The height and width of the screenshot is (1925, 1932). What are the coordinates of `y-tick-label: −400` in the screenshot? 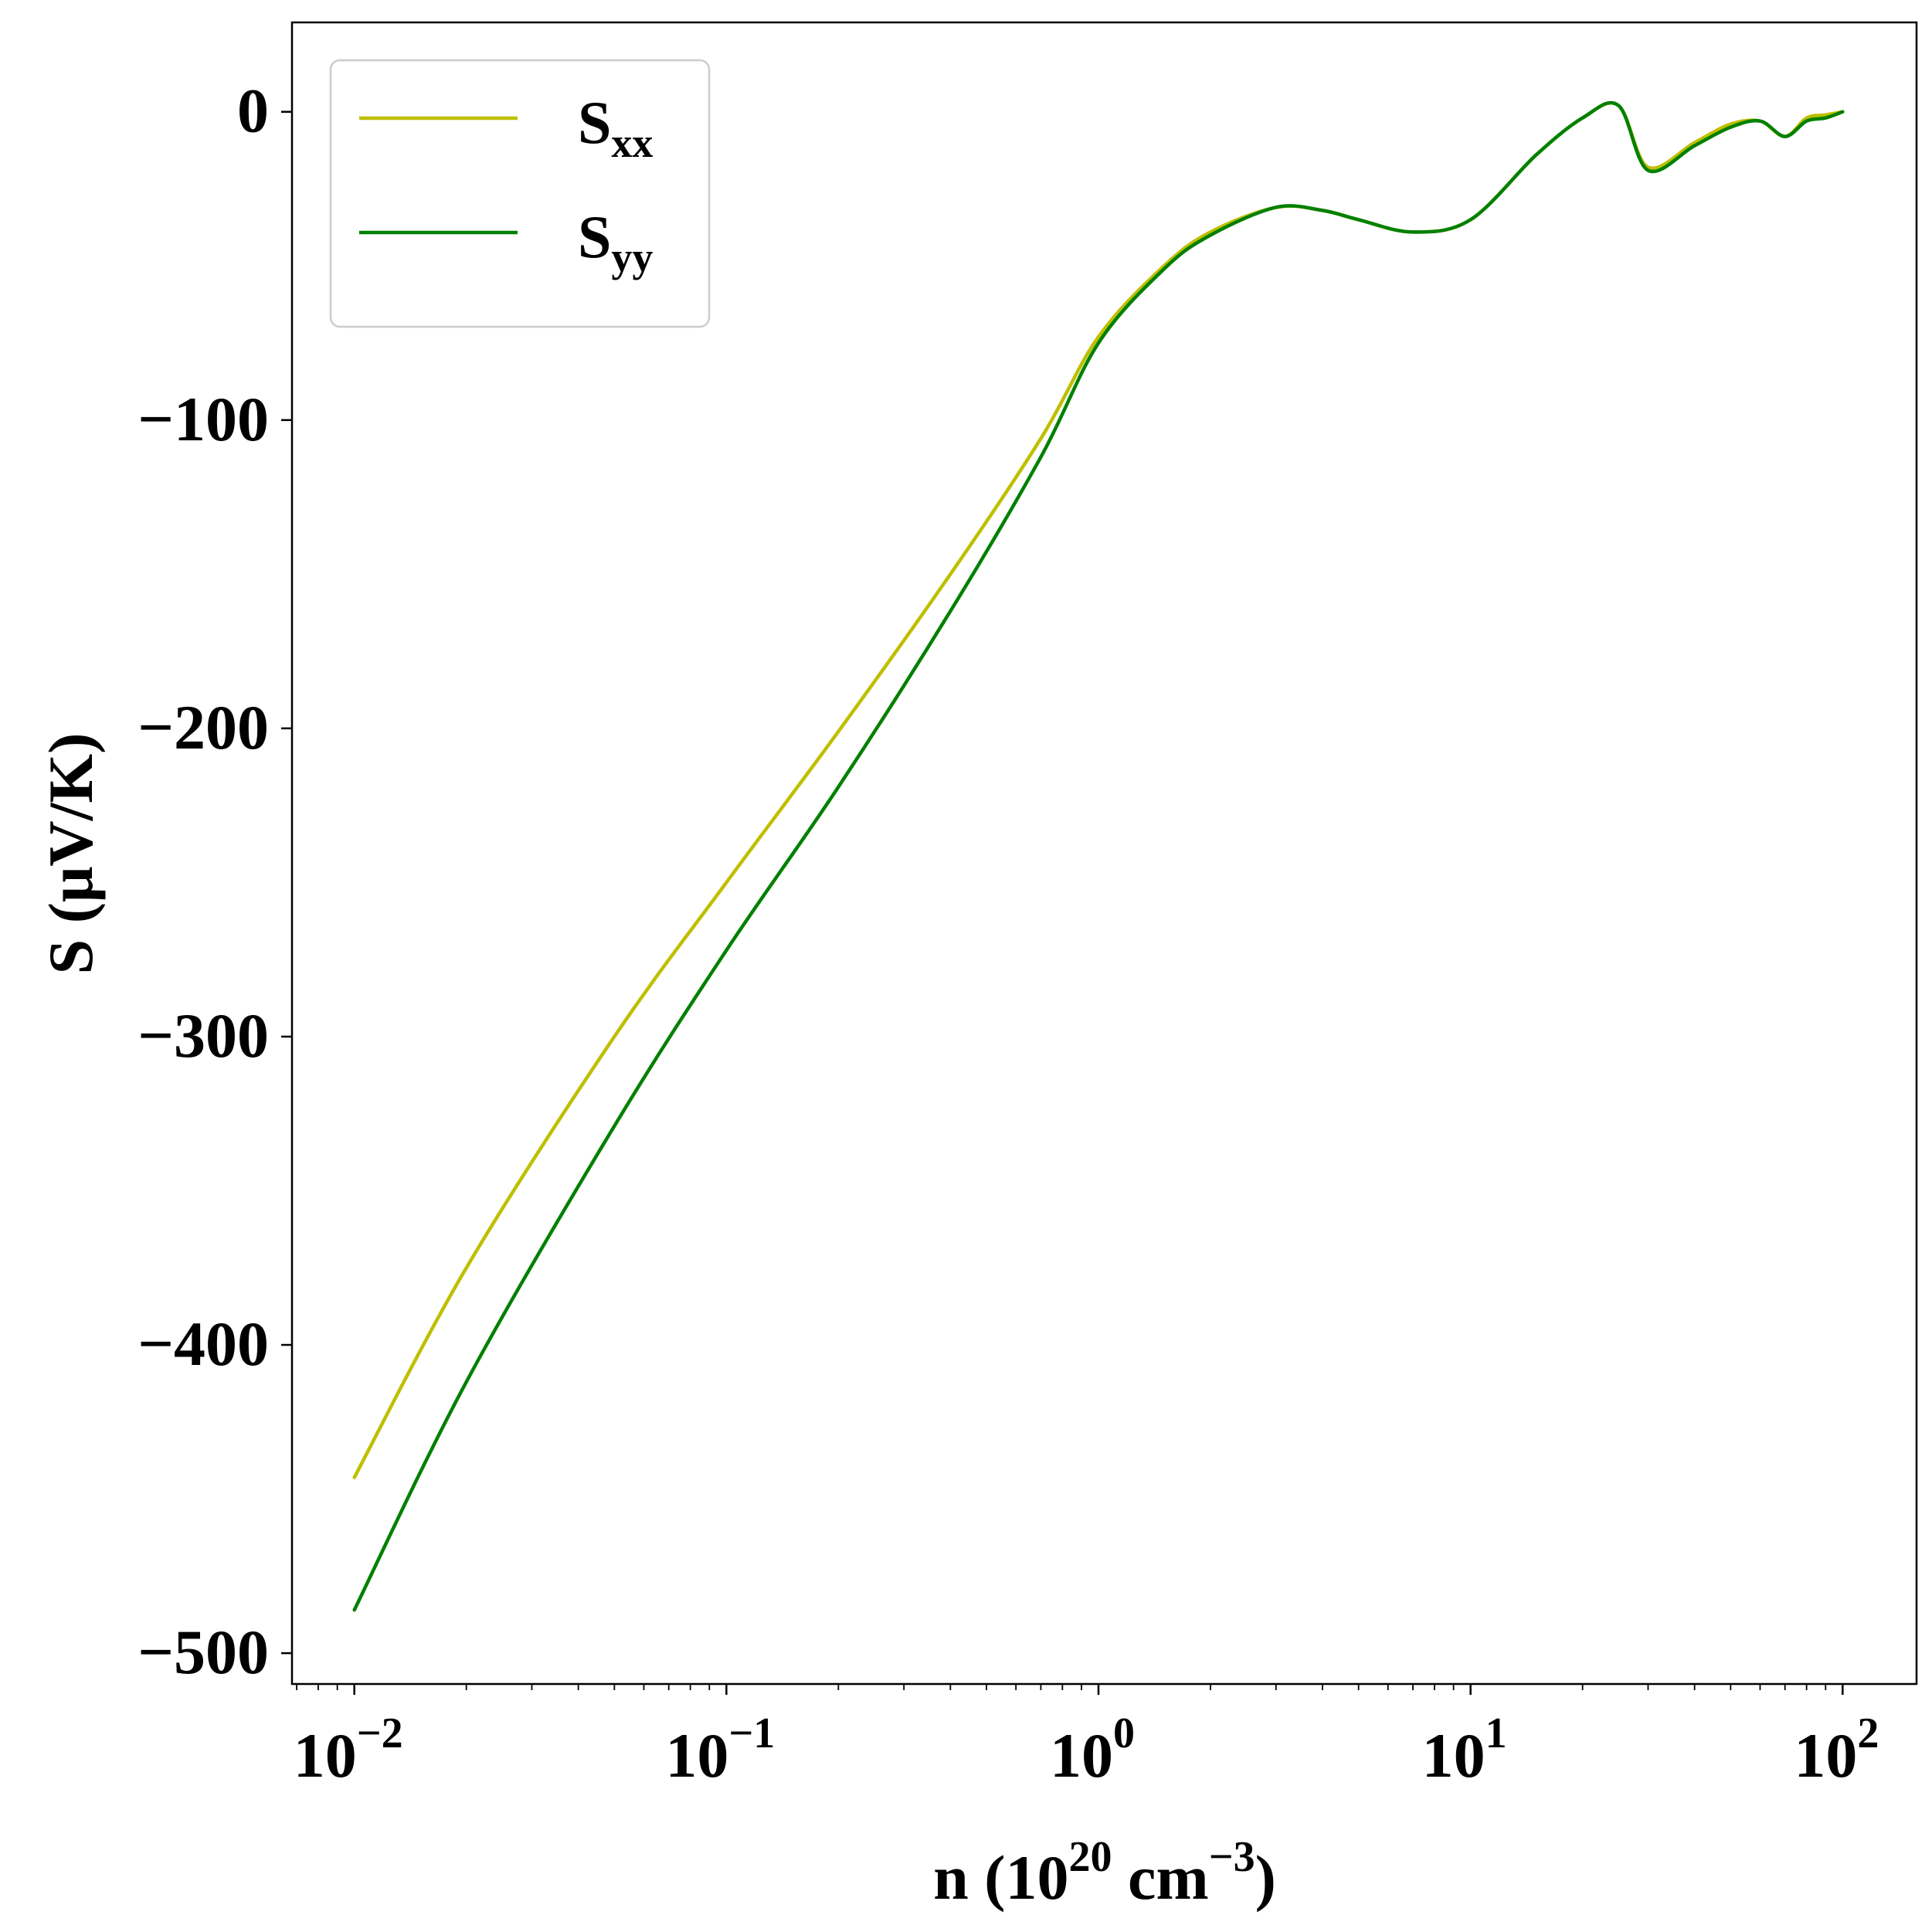 It's located at (204, 1344).